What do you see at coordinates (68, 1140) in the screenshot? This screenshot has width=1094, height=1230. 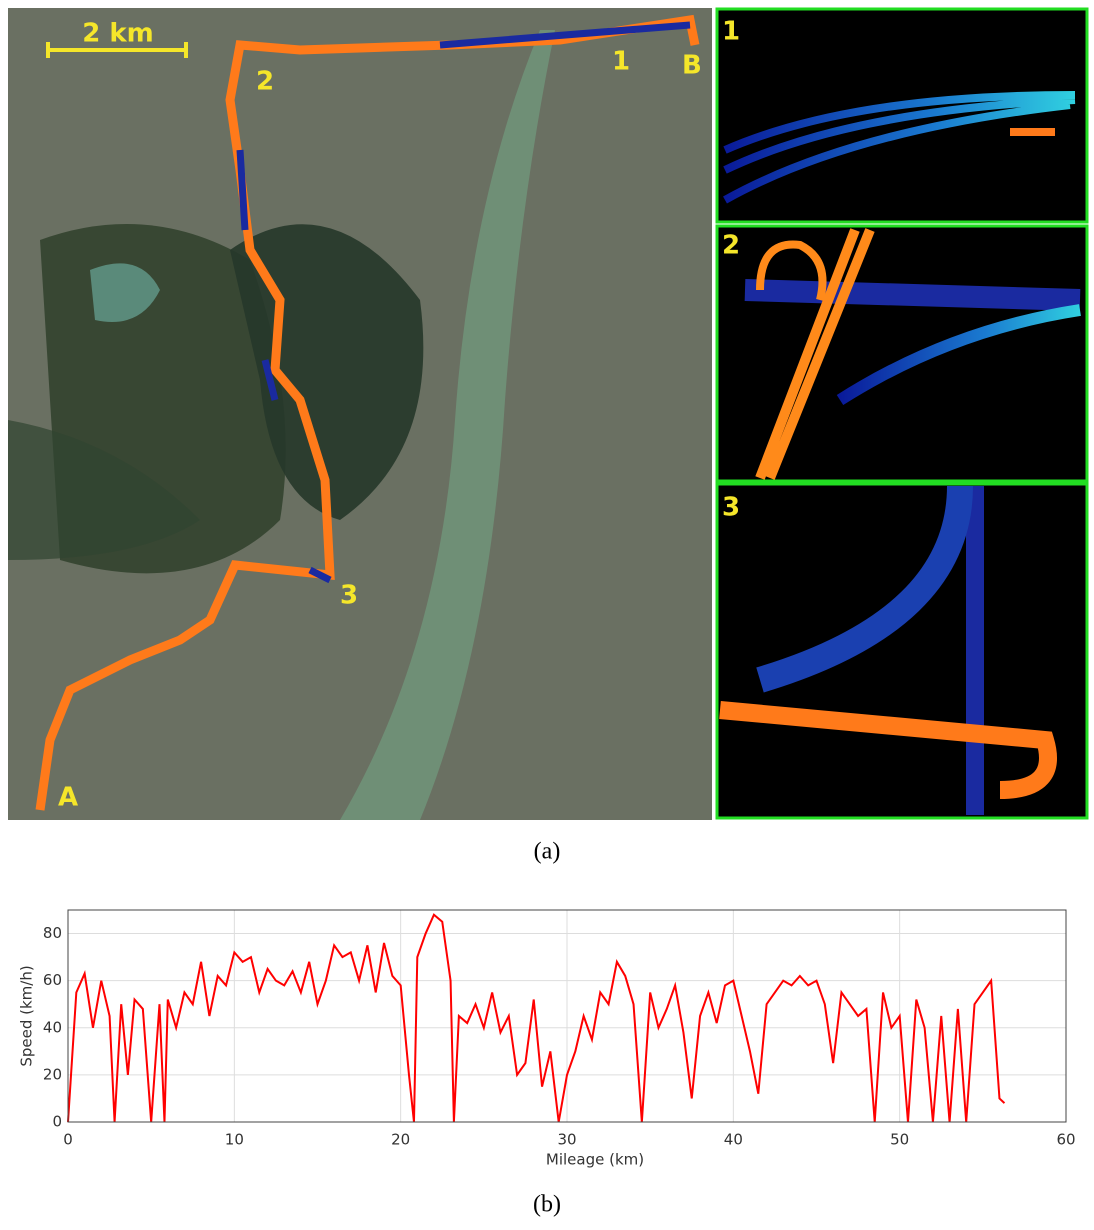 I see `x-tick-label: 0` at bounding box center [68, 1140].